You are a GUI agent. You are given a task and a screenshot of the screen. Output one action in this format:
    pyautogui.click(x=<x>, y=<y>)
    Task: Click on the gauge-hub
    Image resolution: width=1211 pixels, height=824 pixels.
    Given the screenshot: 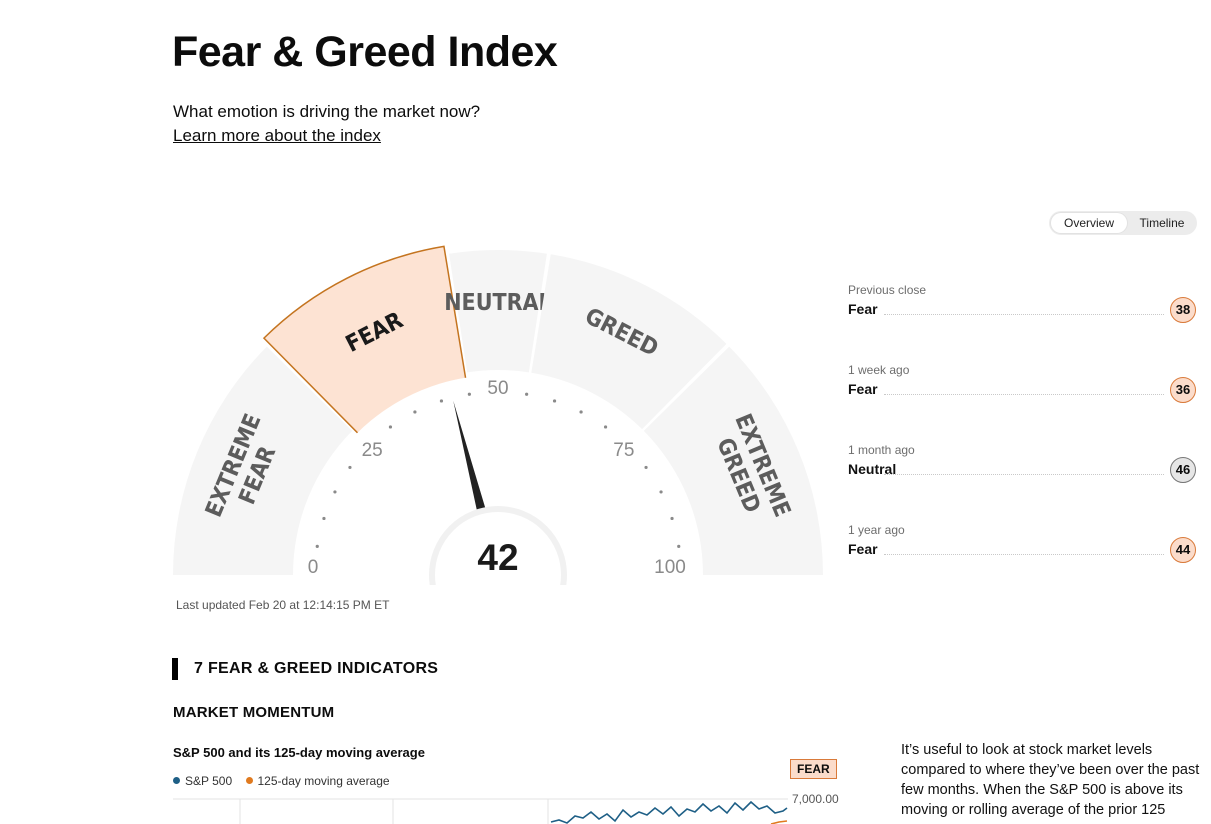 What is the action you would take?
    pyautogui.click(x=498, y=545)
    